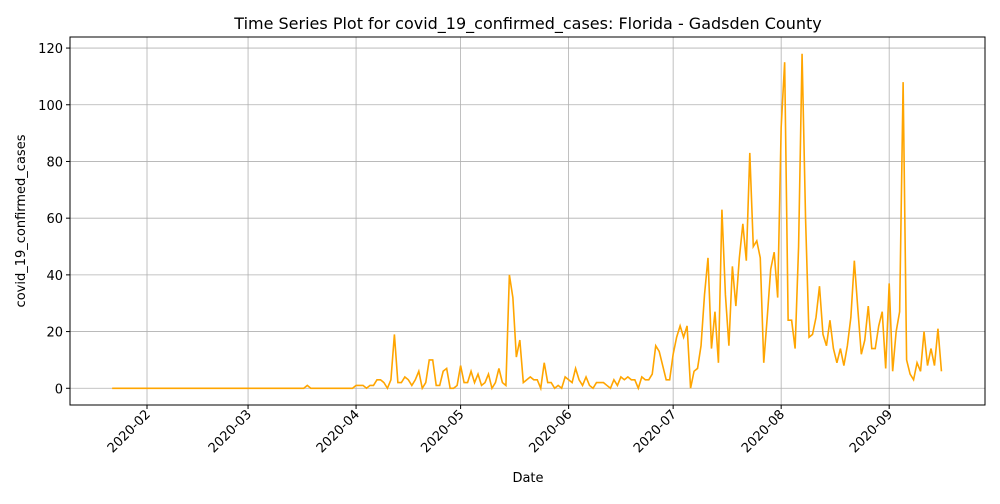  What do you see at coordinates (550, 431) in the screenshot?
I see `x-tick-label: 2020-06` at bounding box center [550, 431].